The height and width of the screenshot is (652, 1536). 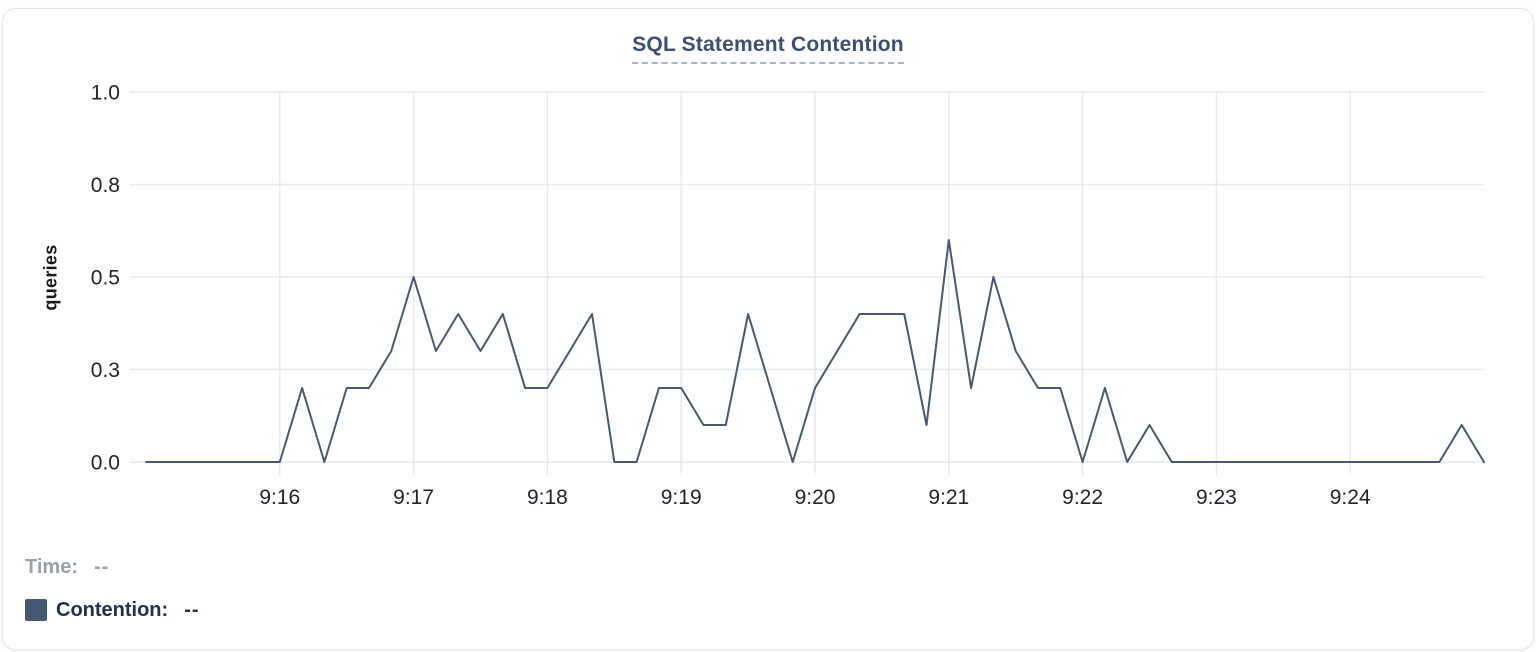 What do you see at coordinates (112, 567) in the screenshot?
I see `legend-row-time: Time: --` at bounding box center [112, 567].